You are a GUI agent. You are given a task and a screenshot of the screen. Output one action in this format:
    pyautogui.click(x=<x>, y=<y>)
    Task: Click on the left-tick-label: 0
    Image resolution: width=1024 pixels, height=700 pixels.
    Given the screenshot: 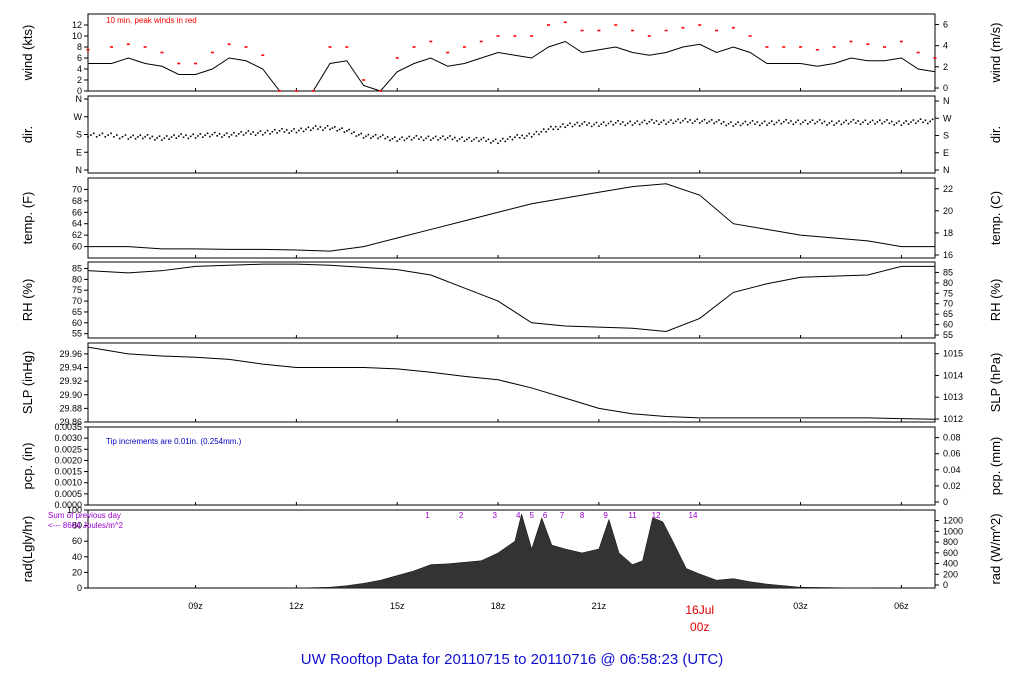 What is the action you would take?
    pyautogui.click(x=79, y=588)
    